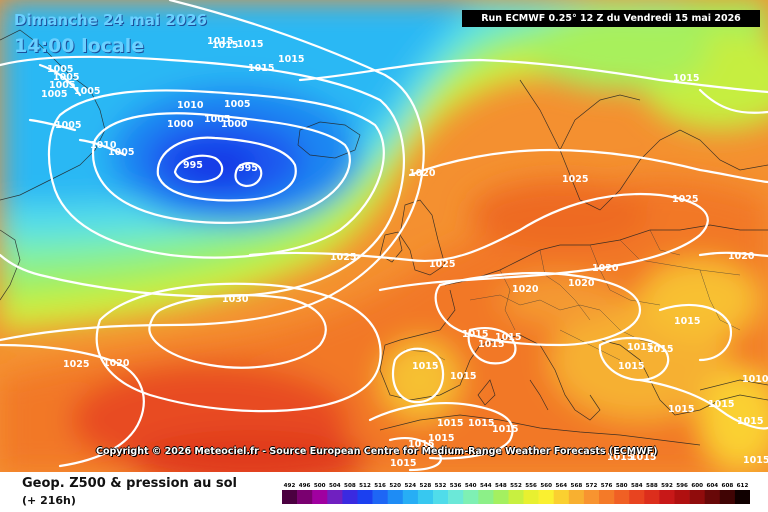 The image size is (768, 512). Describe the element at coordinates (622, 486) in the screenshot. I see `scale-tick-label: 580` at that location.